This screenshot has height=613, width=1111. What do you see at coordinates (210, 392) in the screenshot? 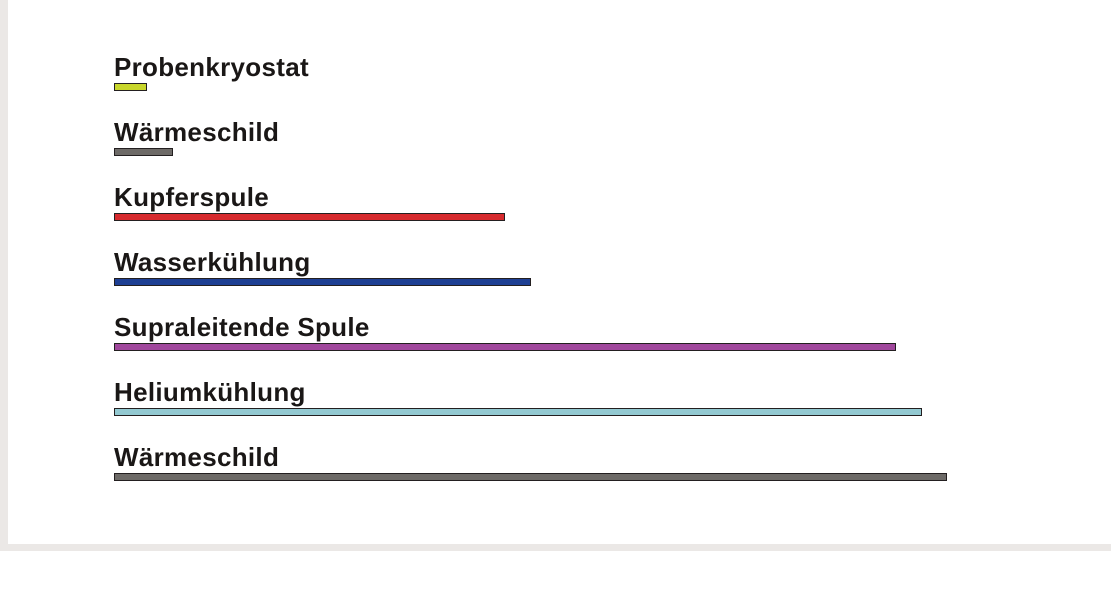
I see `layer-label: Heliumkühlung` at bounding box center [210, 392].